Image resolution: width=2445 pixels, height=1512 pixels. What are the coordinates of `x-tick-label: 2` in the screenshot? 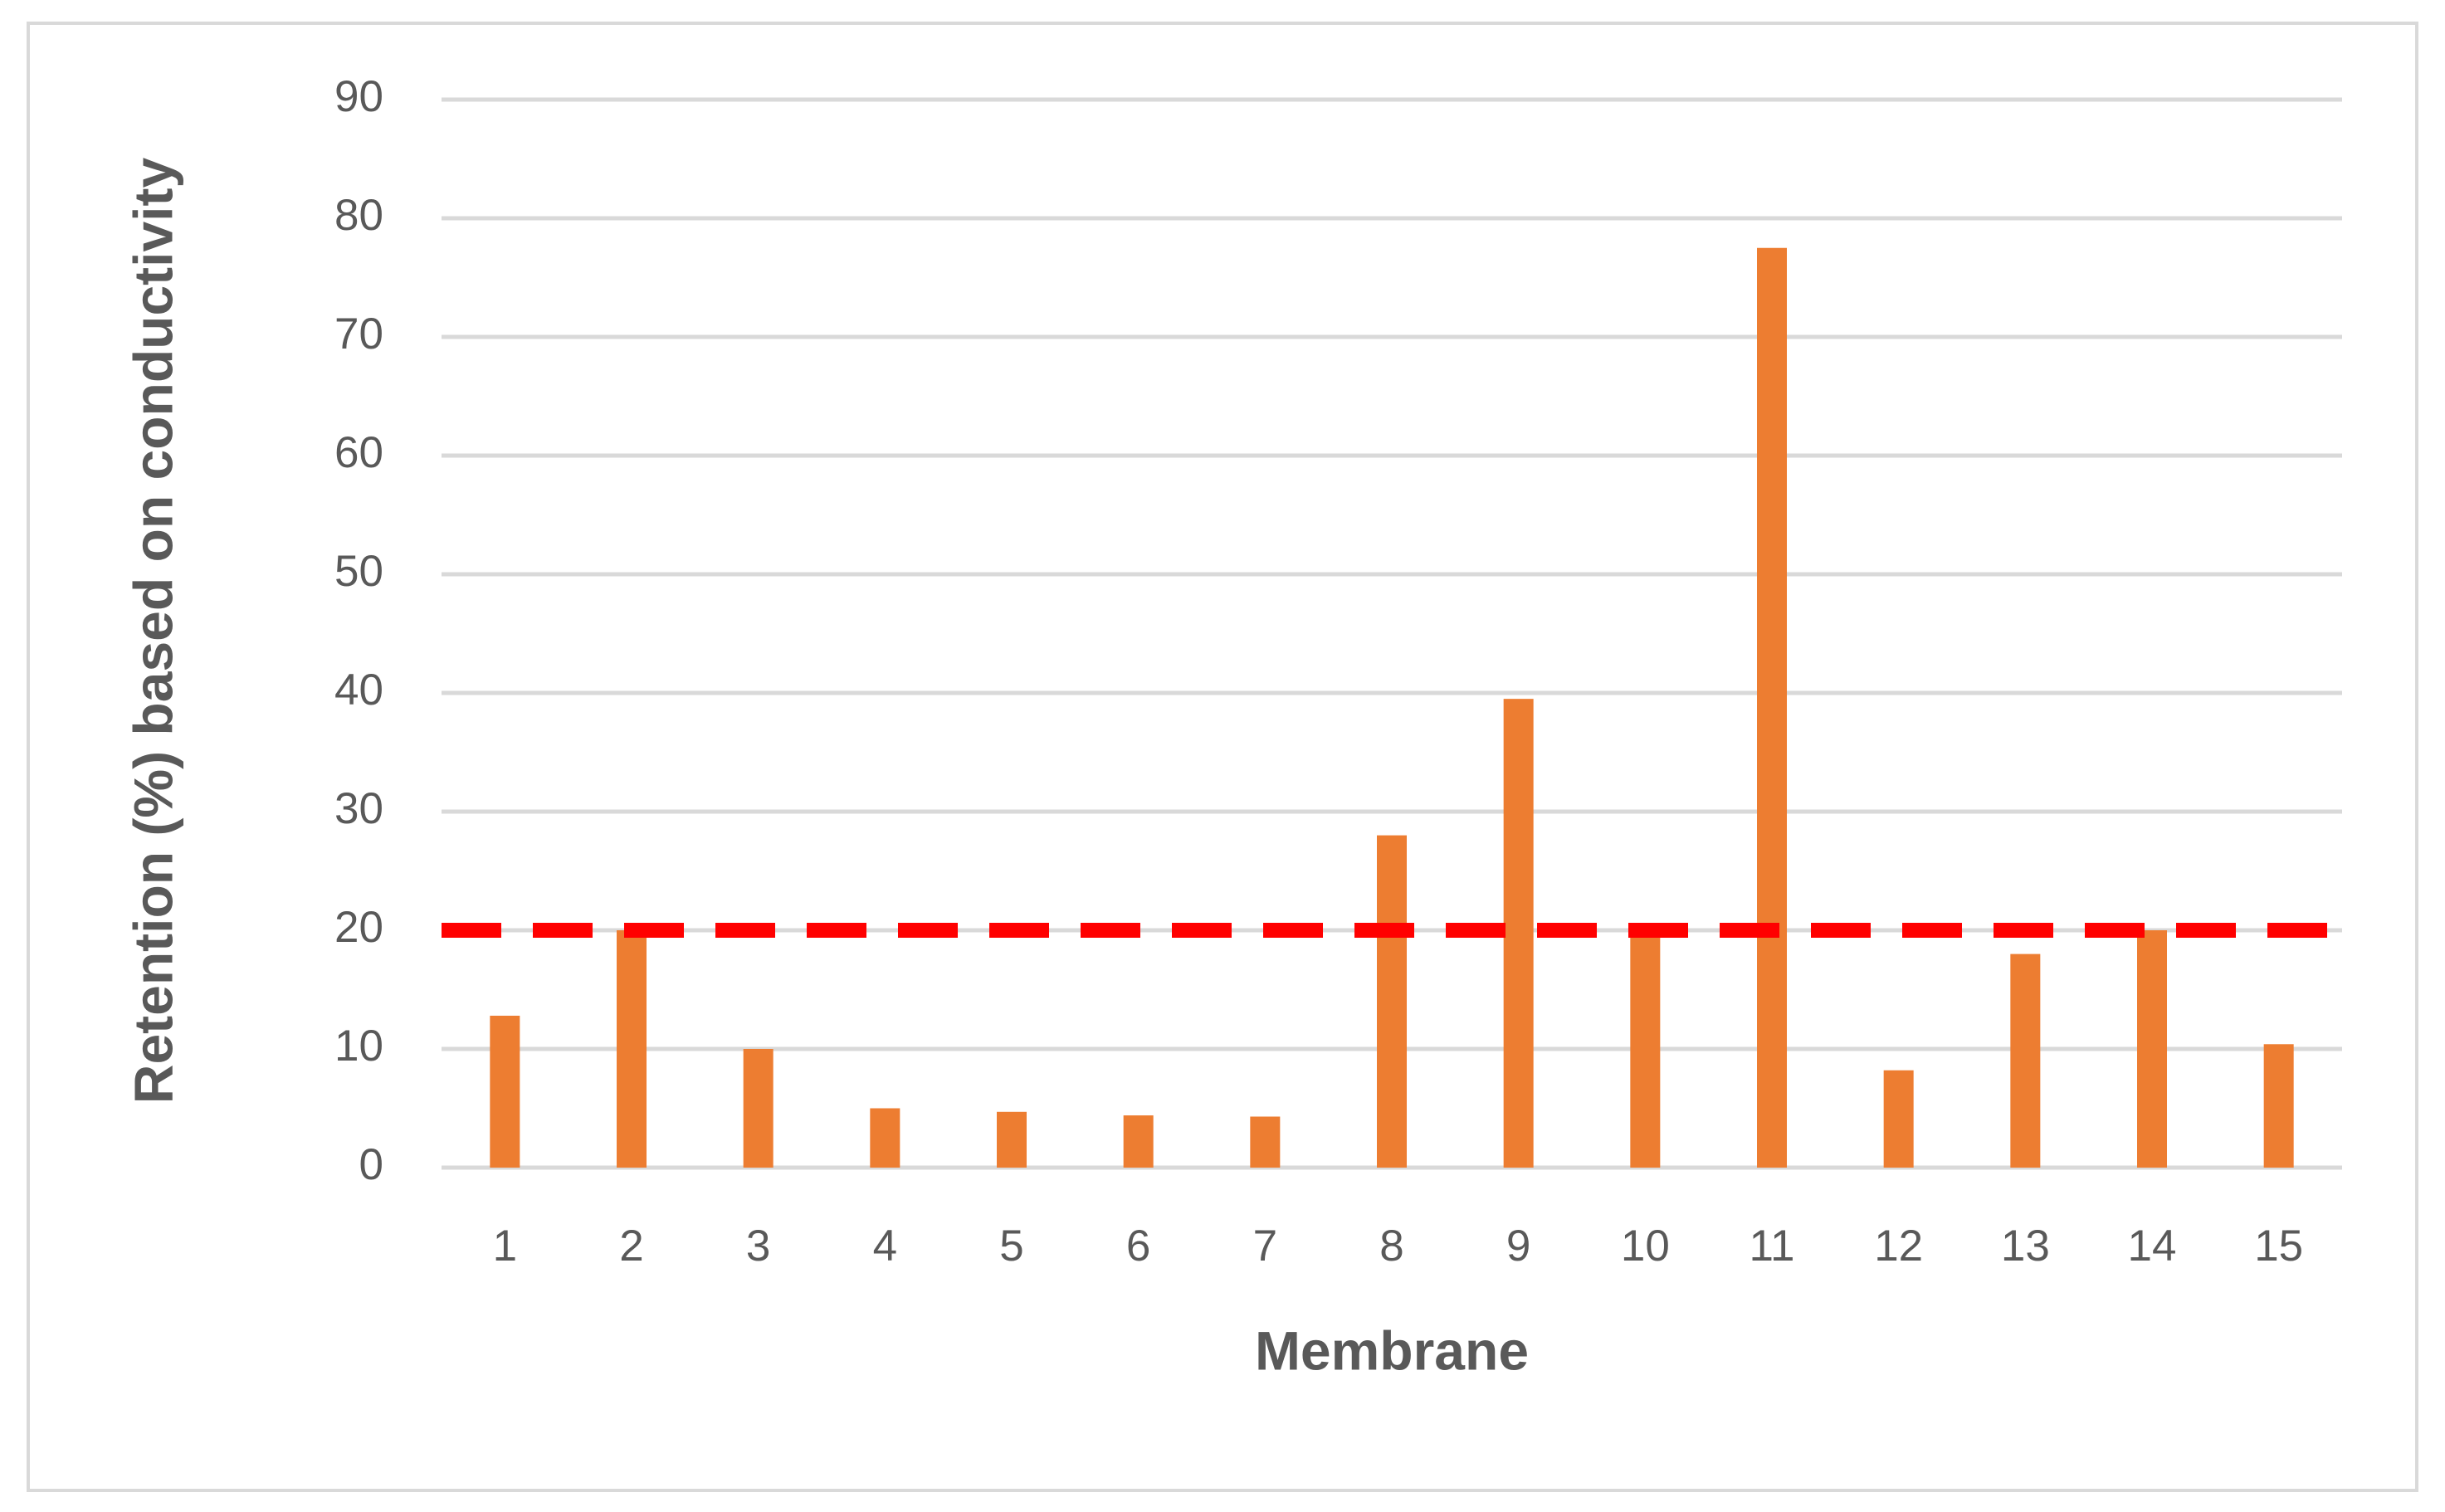 It's located at (631, 1247).